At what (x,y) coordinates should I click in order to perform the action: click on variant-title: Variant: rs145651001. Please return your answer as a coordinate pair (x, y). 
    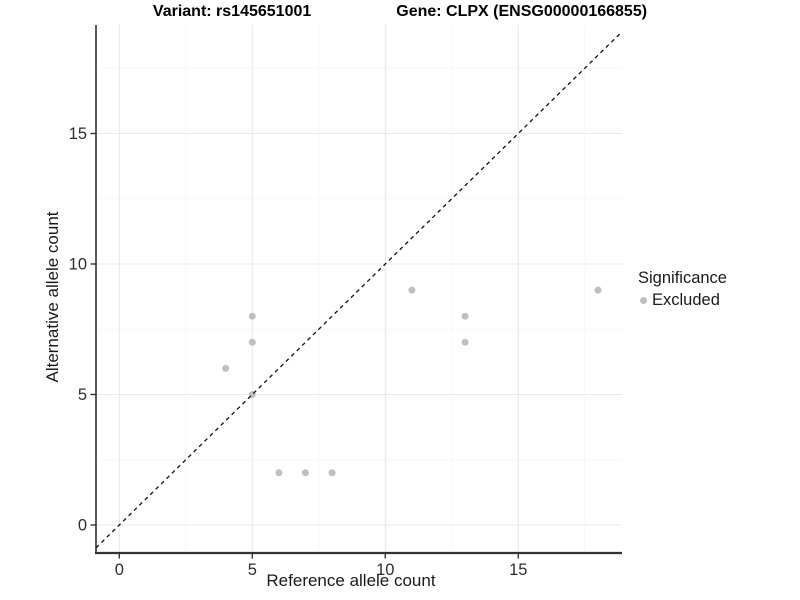
    Looking at the image, I should click on (232, 11).